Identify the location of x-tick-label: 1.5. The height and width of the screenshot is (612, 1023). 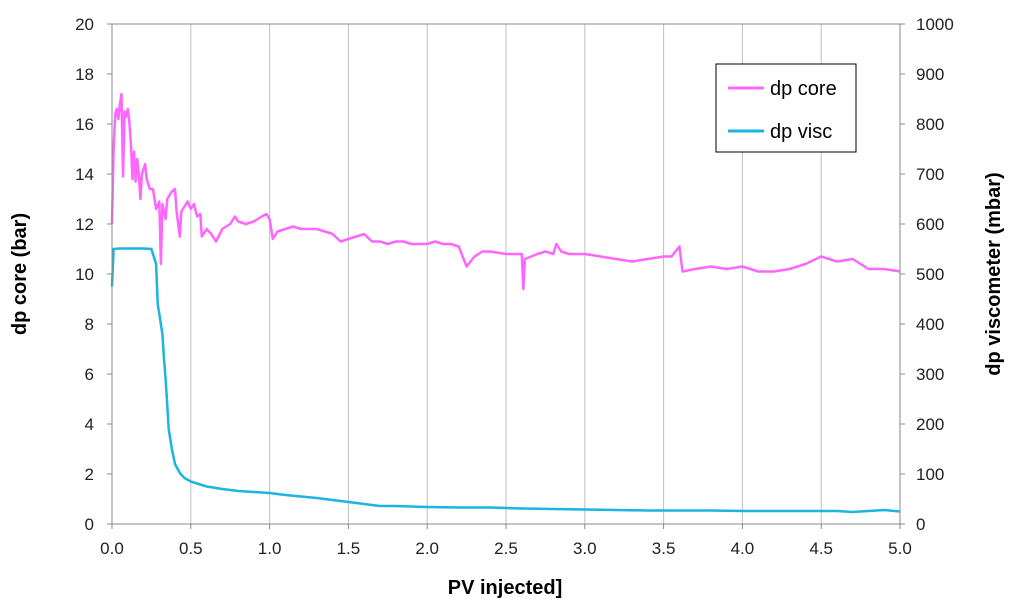
(349, 548).